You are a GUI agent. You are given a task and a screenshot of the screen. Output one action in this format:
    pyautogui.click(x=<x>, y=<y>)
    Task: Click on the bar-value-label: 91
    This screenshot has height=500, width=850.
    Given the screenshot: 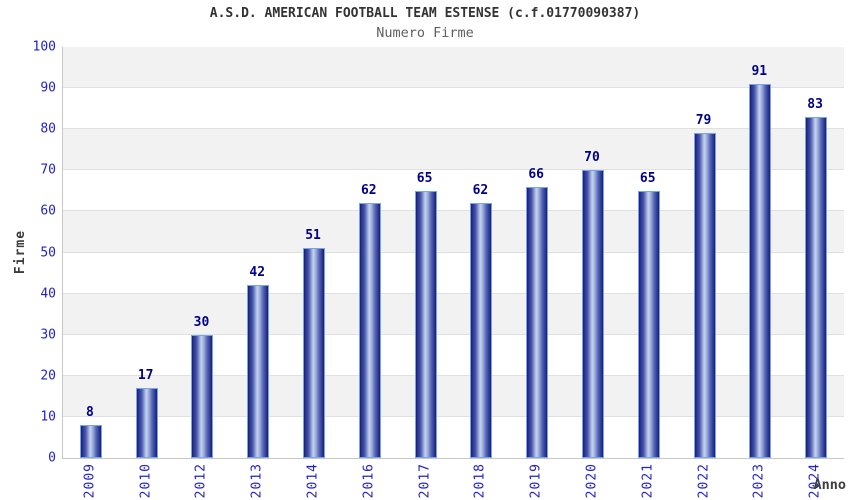 What is the action you would take?
    pyautogui.click(x=759, y=71)
    